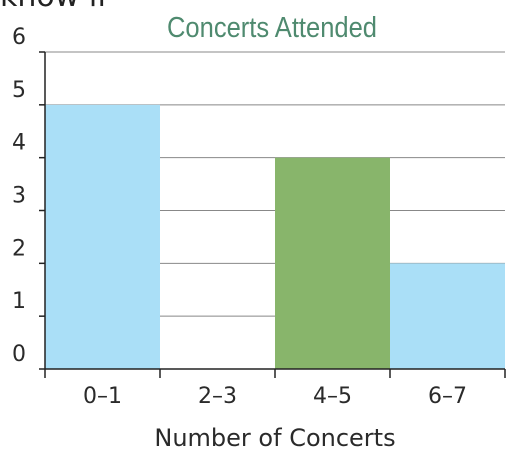 The width and height of the screenshot is (514, 455). I want to click on y-tick-label-2: 2, so click(19, 248).